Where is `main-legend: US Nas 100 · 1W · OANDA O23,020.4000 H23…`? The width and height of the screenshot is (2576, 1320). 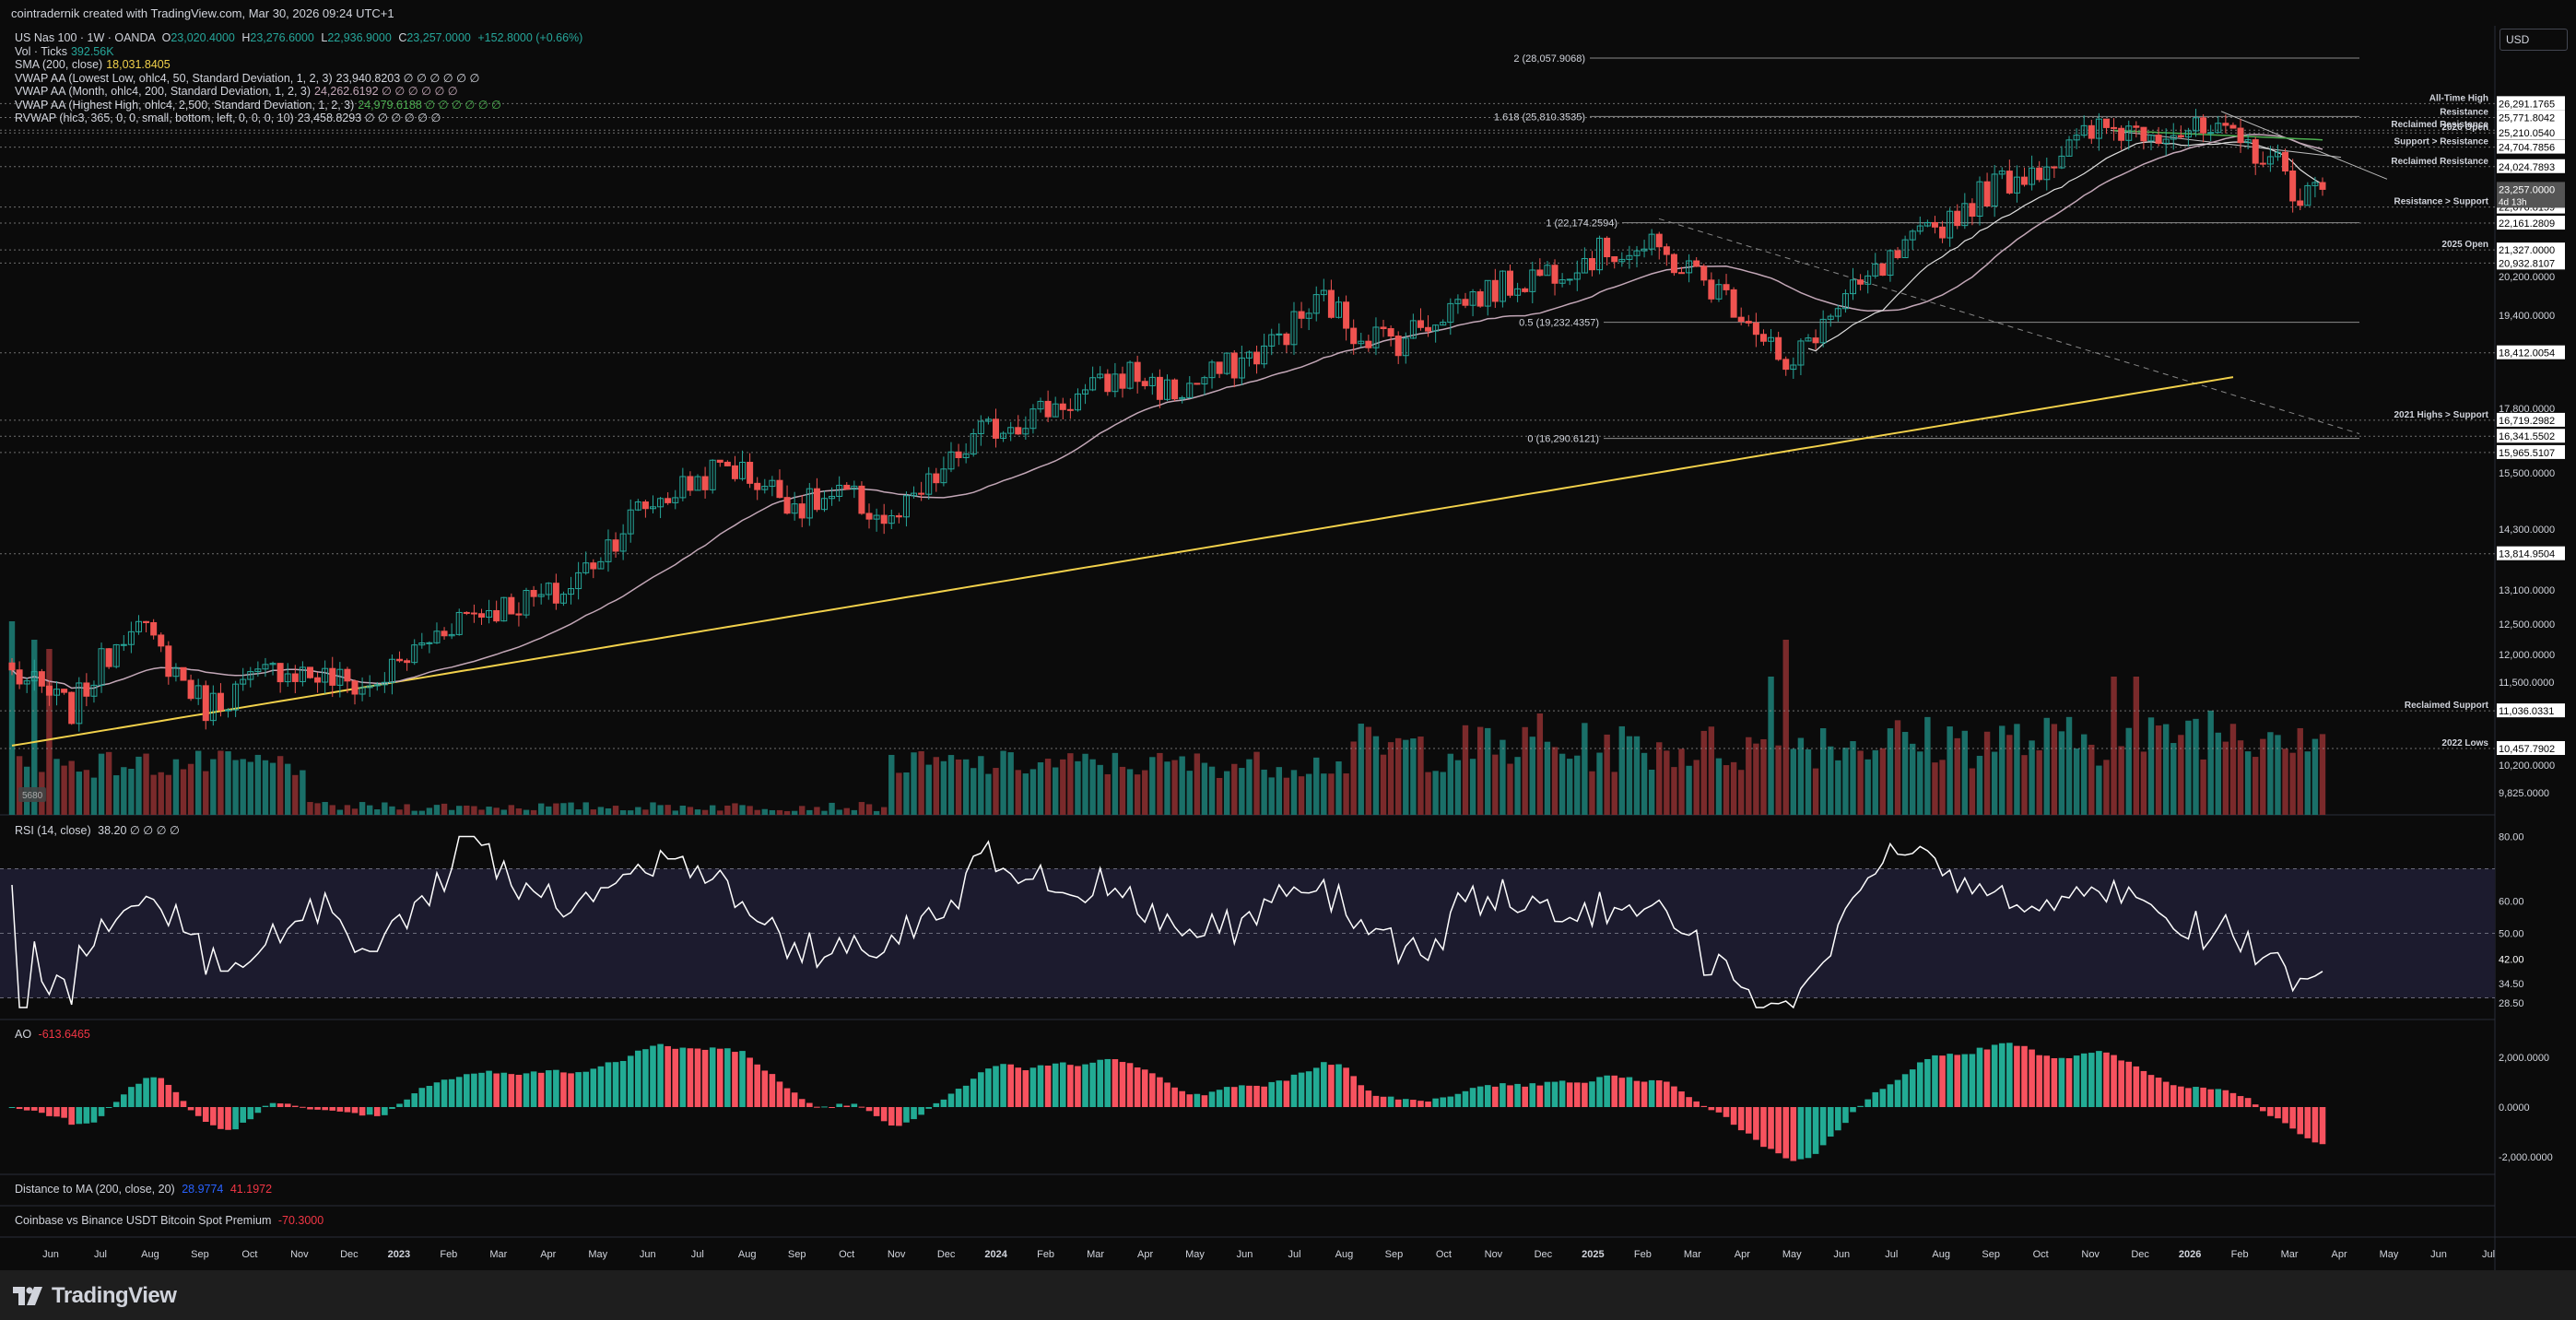
main-legend: US Nas 100 · 1W · OANDA O23,020.4000 H23… is located at coordinates (298, 78).